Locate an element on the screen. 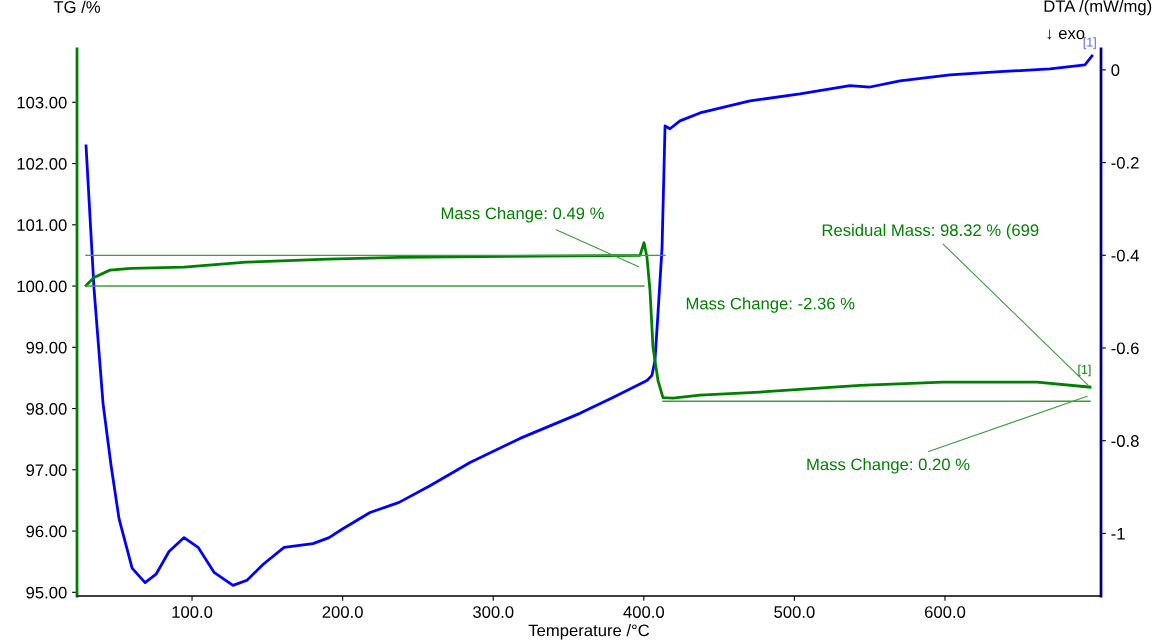  y2-axis-title: DTA /(mW/mg) is located at coordinates (1098, 8).